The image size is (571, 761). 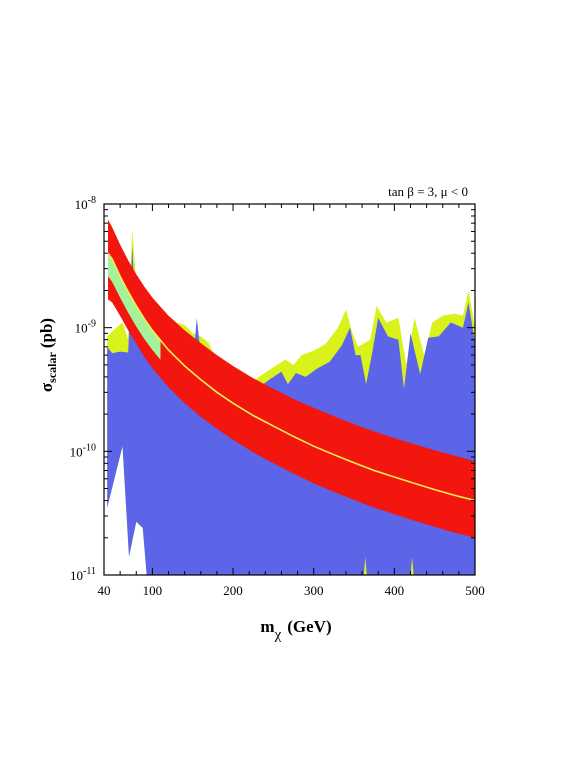 I want to click on x-axis-symbol: m, so click(x=267, y=626).